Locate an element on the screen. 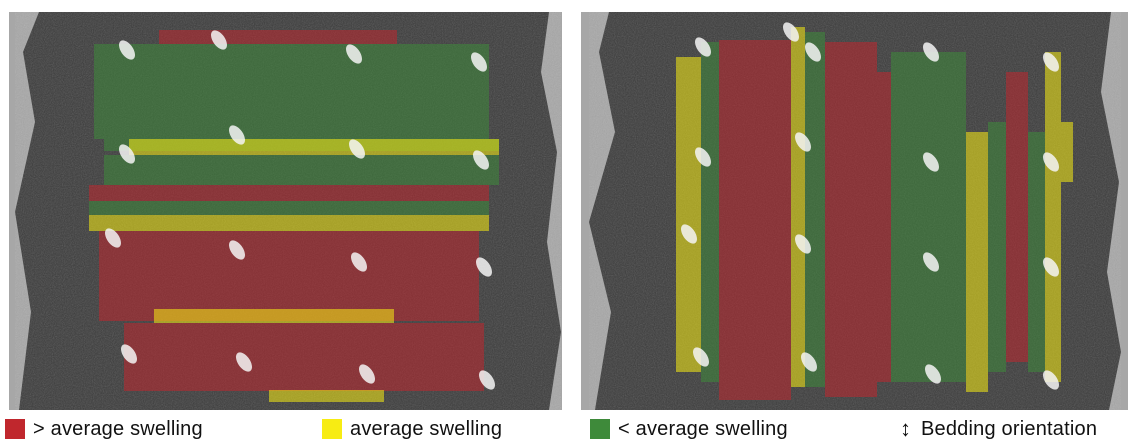  yellow-swatch is located at coordinates (332, 429).